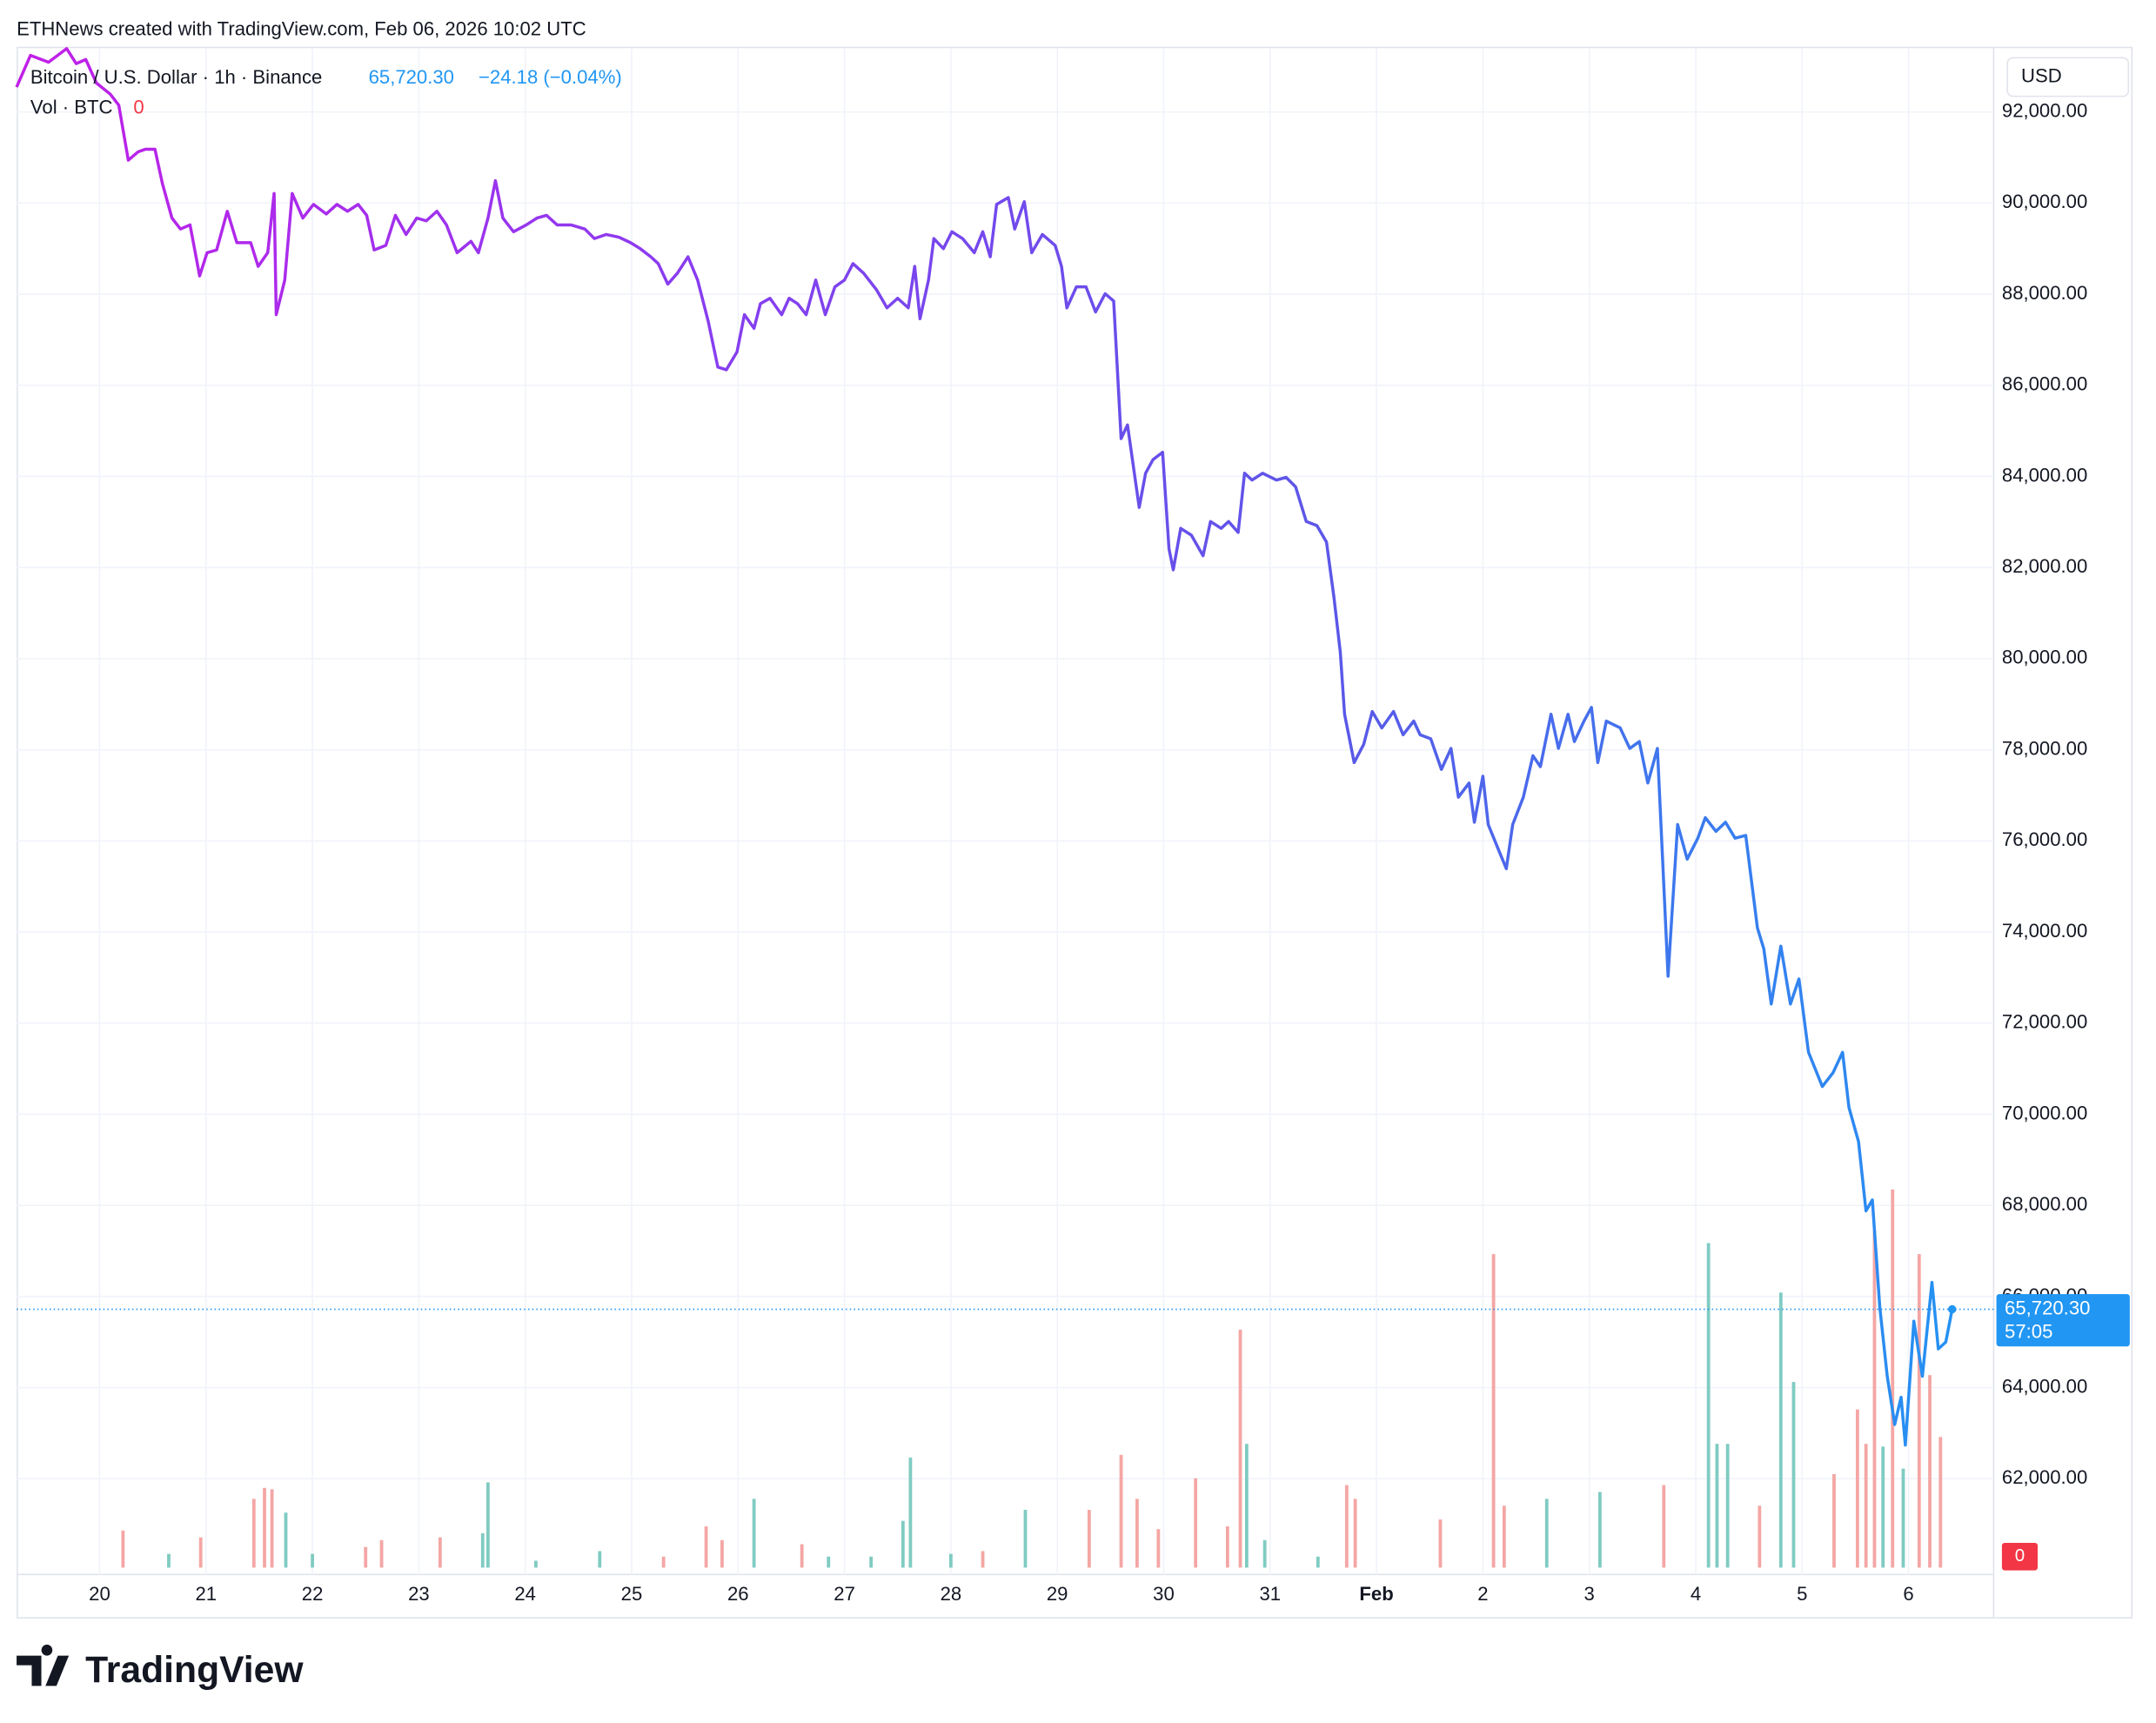 Image resolution: width=2156 pixels, height=1723 pixels. Describe the element at coordinates (2044, 475) in the screenshot. I see `y-tick-label: 84,000.00` at that location.